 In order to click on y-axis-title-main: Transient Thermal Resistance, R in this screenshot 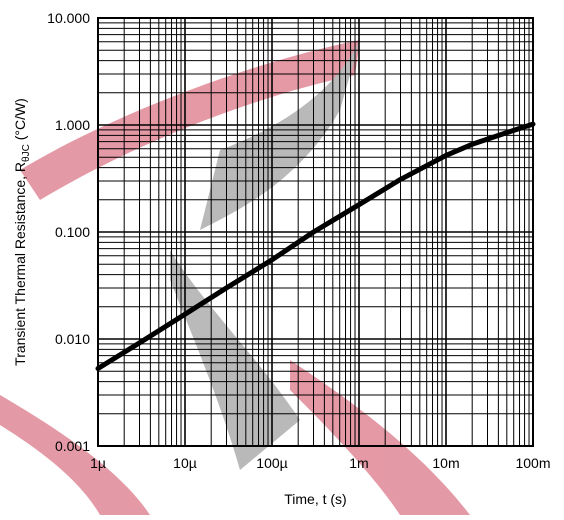, I will do `click(20, 264)`.